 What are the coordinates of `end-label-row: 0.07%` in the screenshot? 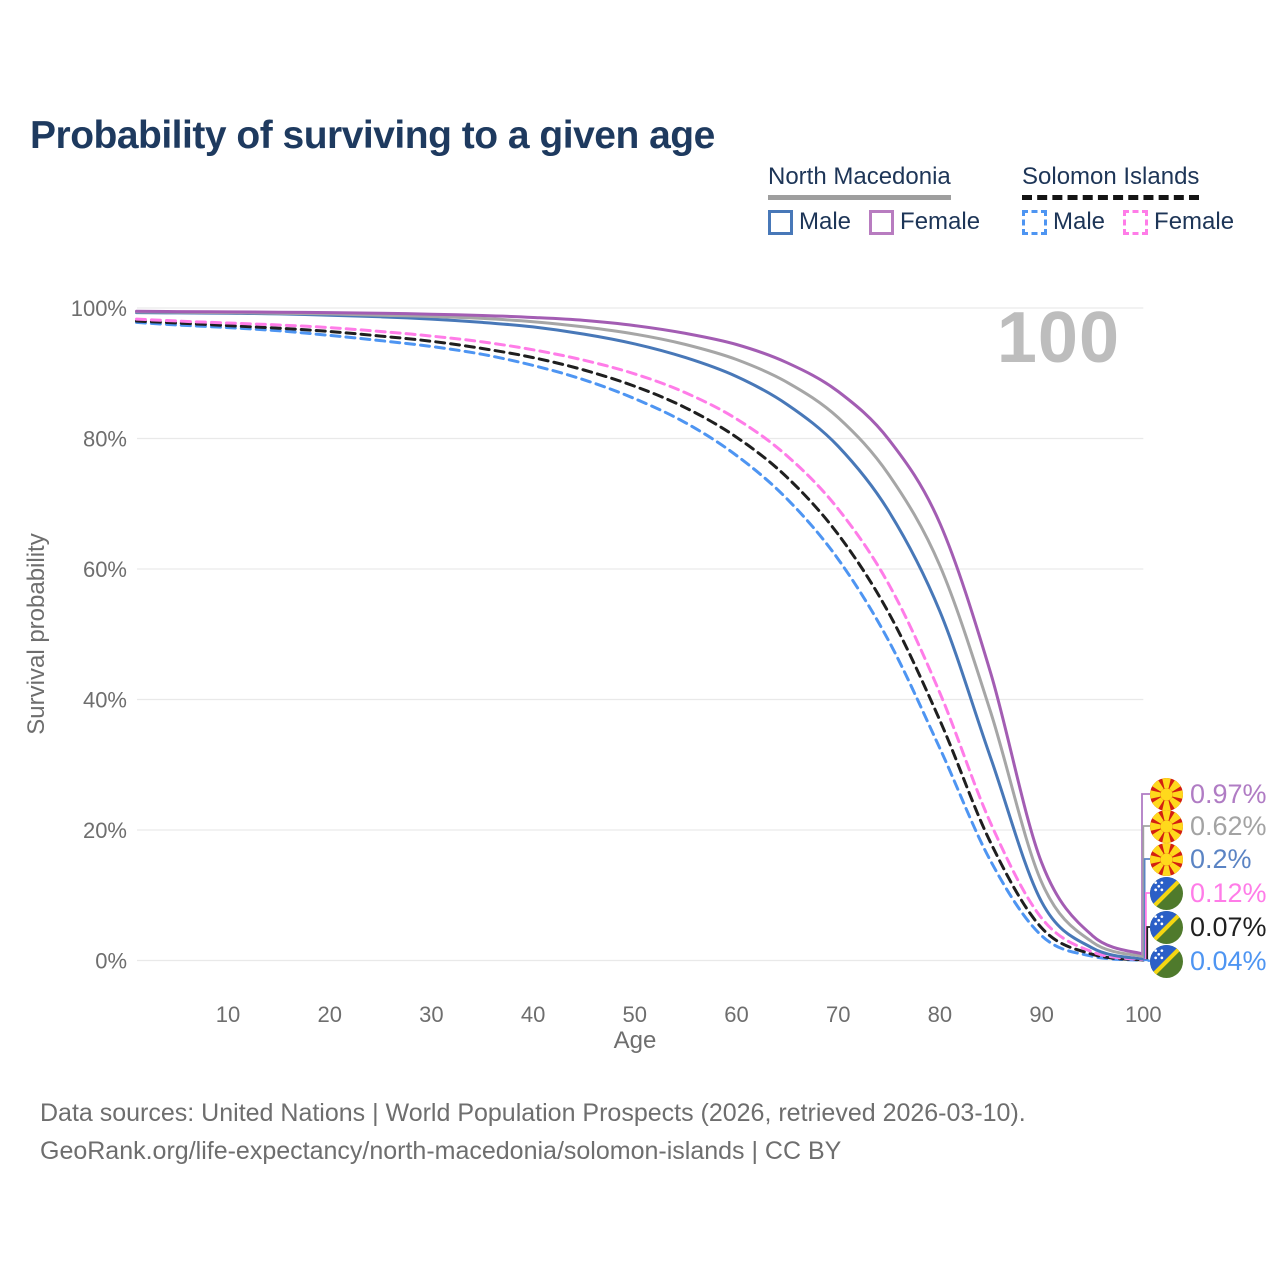 It's located at (1208, 927).